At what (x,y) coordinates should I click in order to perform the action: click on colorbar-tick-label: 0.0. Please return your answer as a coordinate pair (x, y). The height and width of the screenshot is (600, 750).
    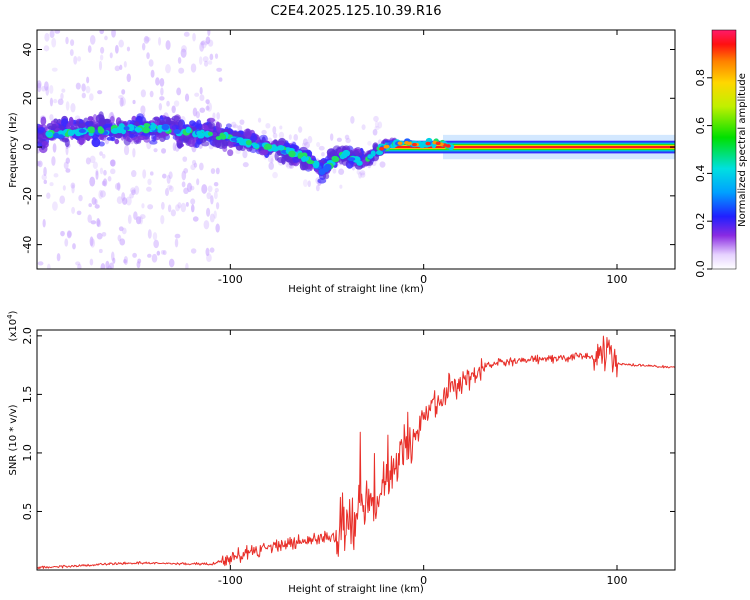
    Looking at the image, I should click on (700, 269).